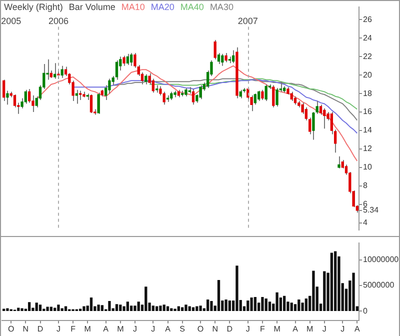  What do you see at coordinates (92, 7) in the screenshot?
I see `chart-subtitle: Bar Volume` at bounding box center [92, 7].